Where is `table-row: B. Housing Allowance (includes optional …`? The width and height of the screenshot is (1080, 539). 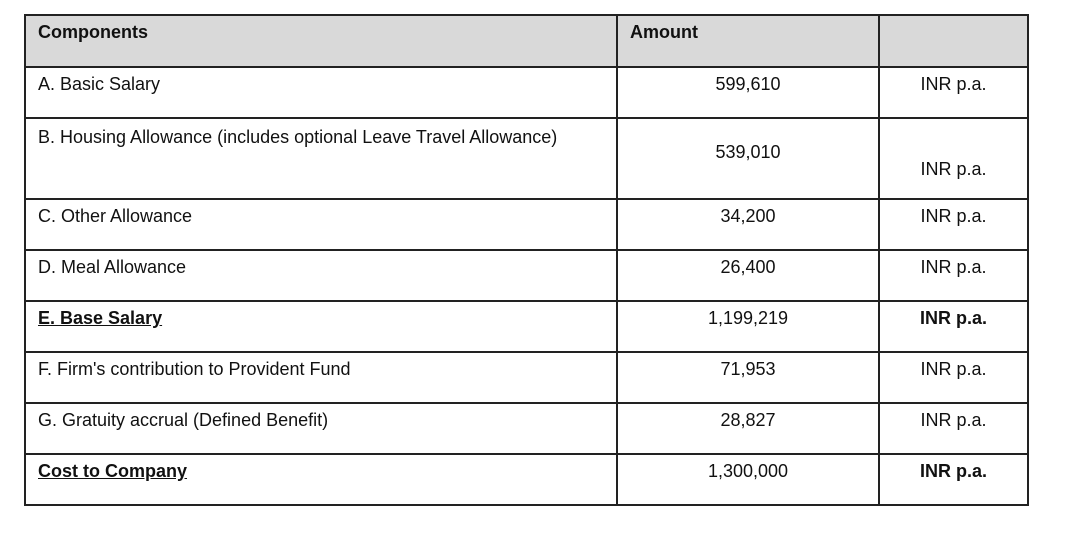 table-row: B. Housing Allowance (includes optional … is located at coordinates (526, 158).